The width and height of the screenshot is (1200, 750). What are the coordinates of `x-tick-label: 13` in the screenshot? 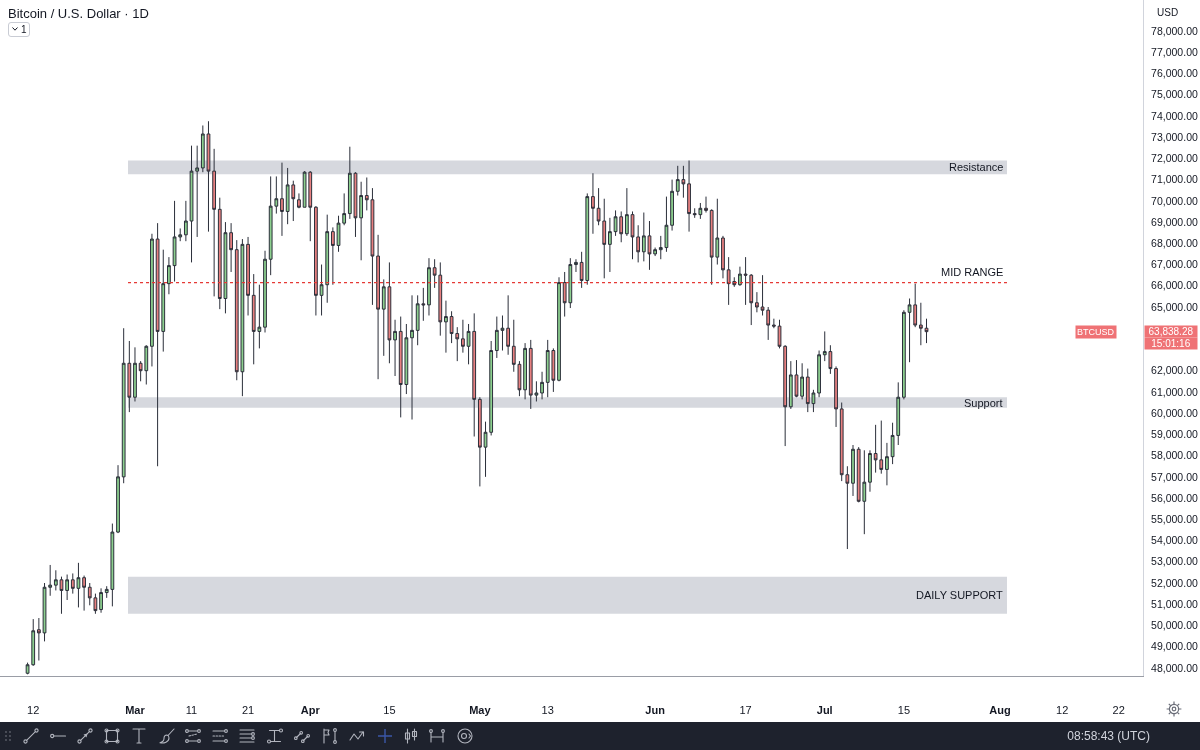 It's located at (547, 710).